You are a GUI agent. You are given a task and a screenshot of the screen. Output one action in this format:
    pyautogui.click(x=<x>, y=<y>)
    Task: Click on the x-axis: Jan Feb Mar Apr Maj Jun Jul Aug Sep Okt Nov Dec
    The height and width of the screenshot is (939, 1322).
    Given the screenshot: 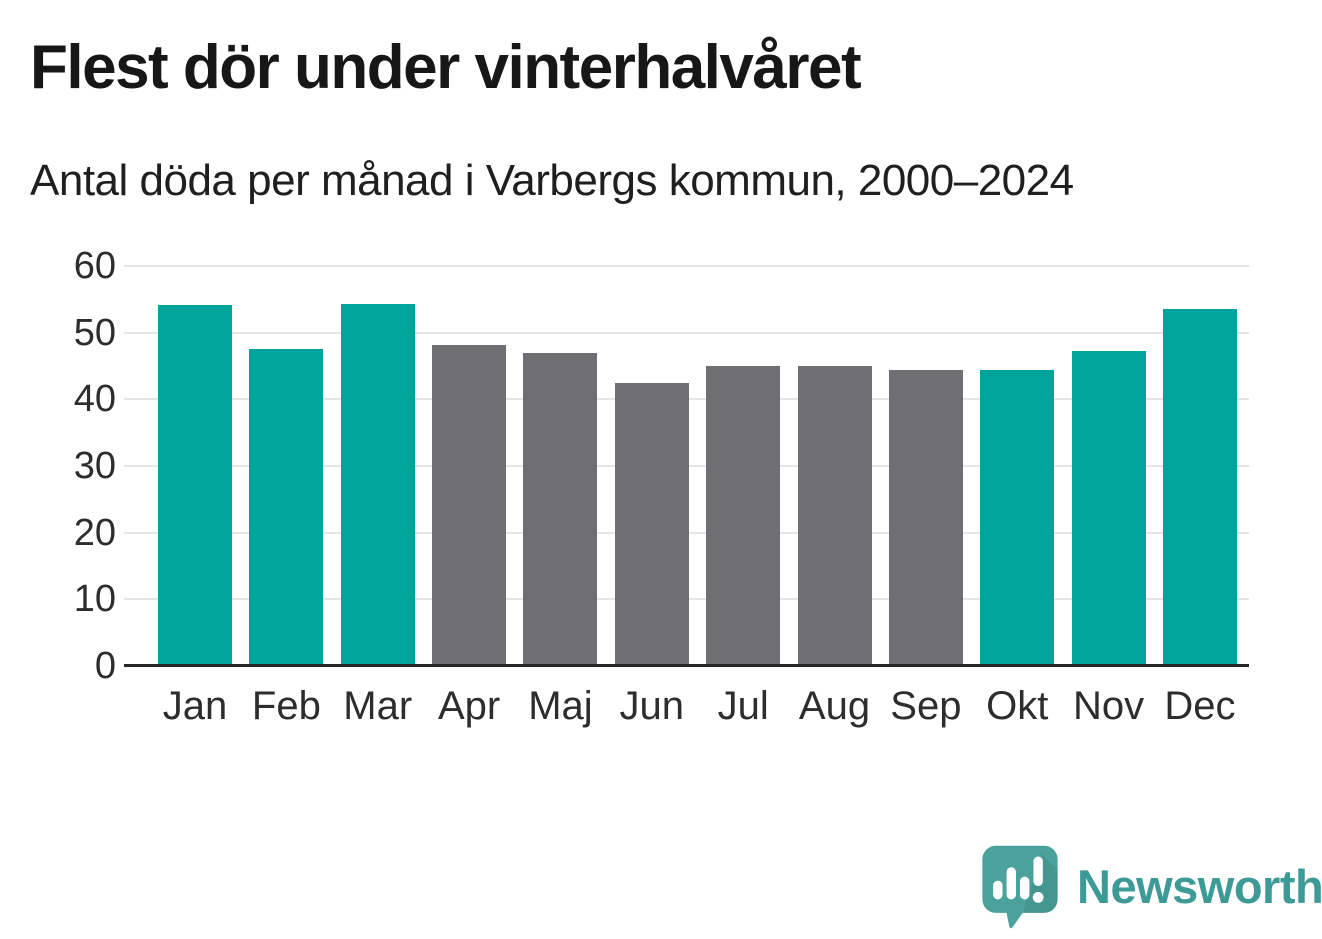 What is the action you would take?
    pyautogui.click(x=694, y=709)
    